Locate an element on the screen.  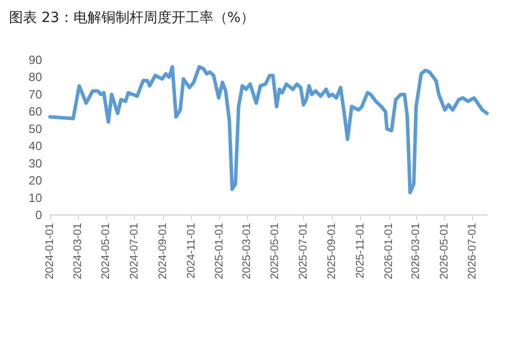
x-tick-label: 2024-03-01 is located at coordinates (78, 251).